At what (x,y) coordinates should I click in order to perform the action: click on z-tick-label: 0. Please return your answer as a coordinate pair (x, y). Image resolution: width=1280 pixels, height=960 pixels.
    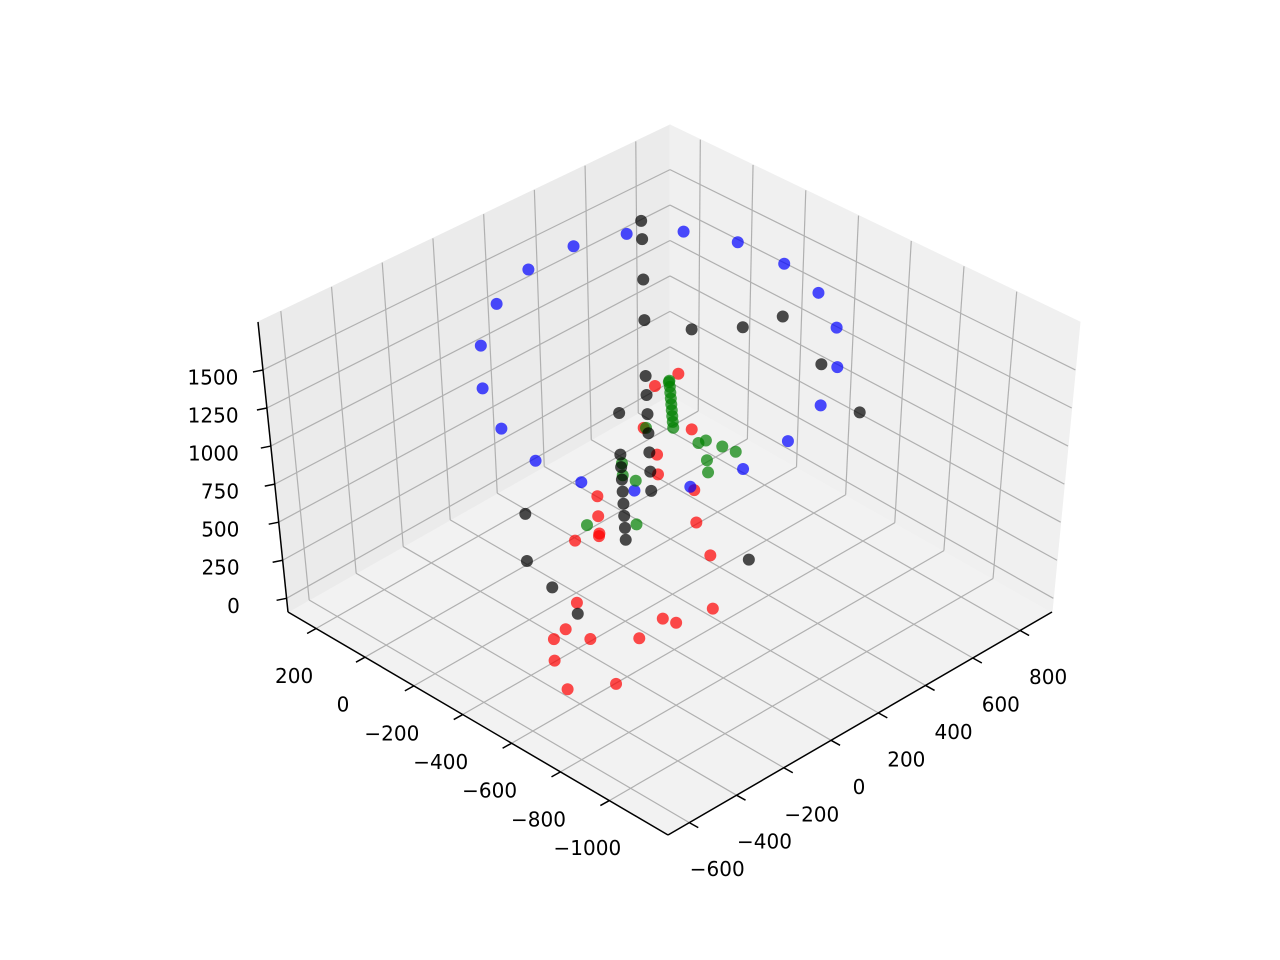
    Looking at the image, I should click on (233, 606).